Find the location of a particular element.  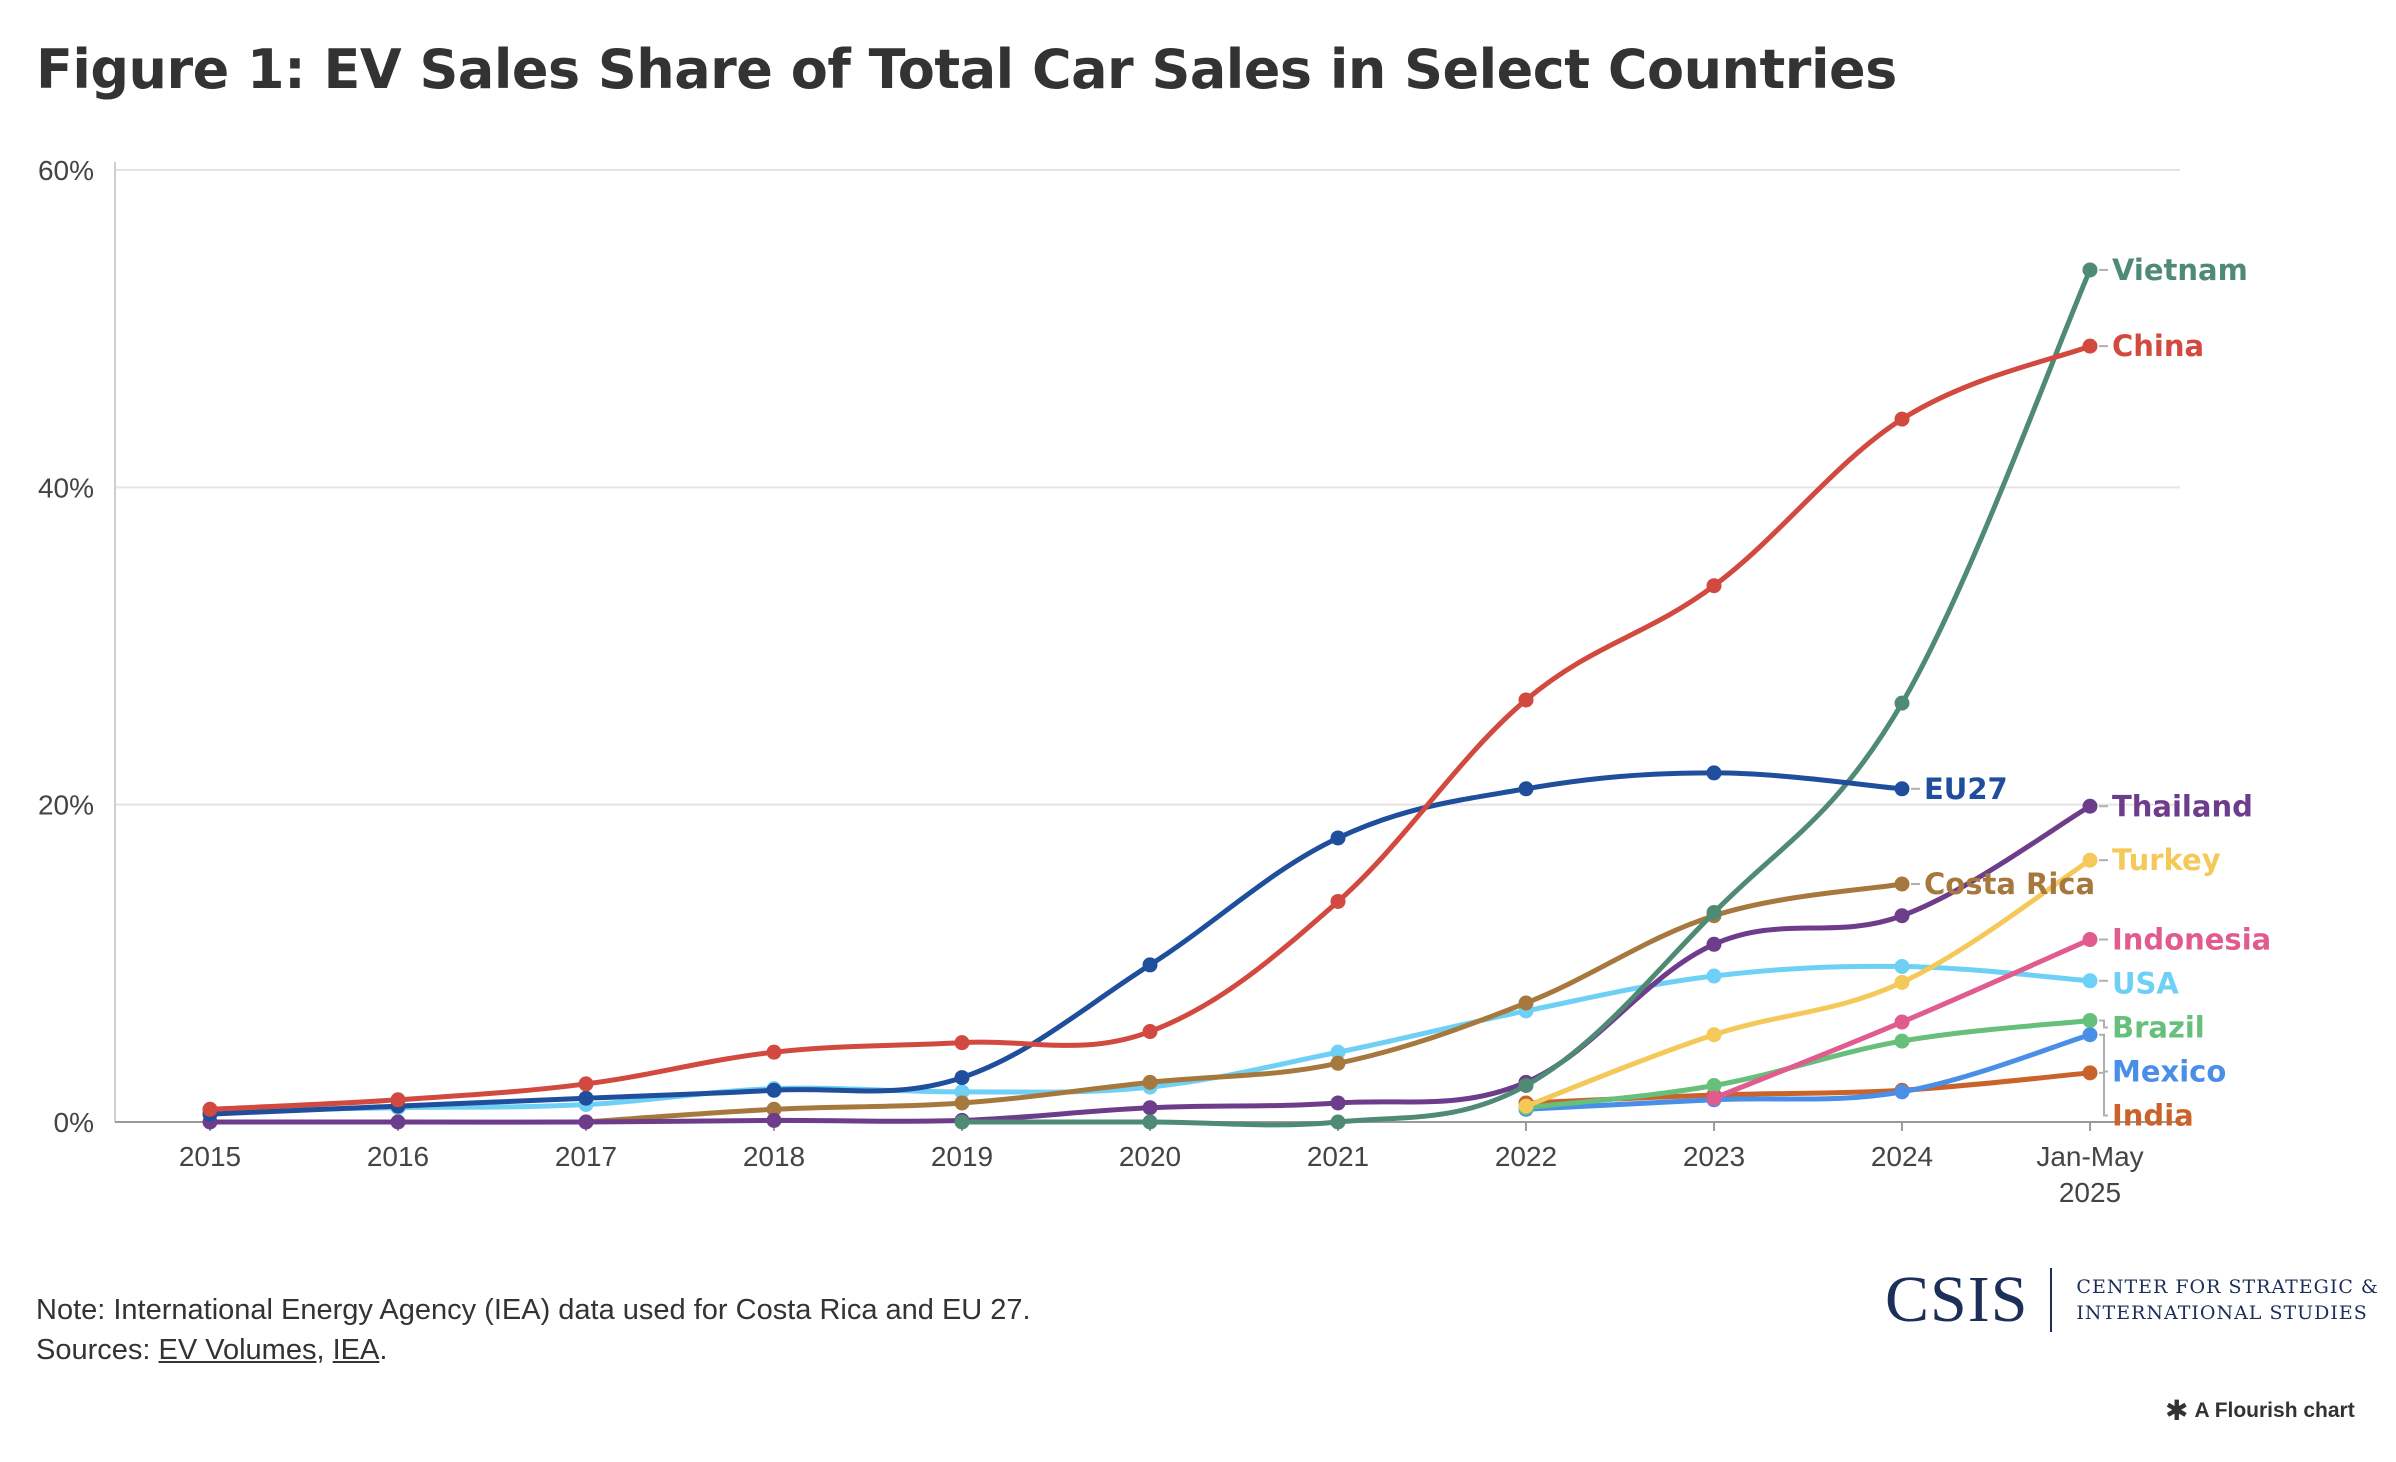

series-line-costa-rica is located at coordinates (1244, 1003).